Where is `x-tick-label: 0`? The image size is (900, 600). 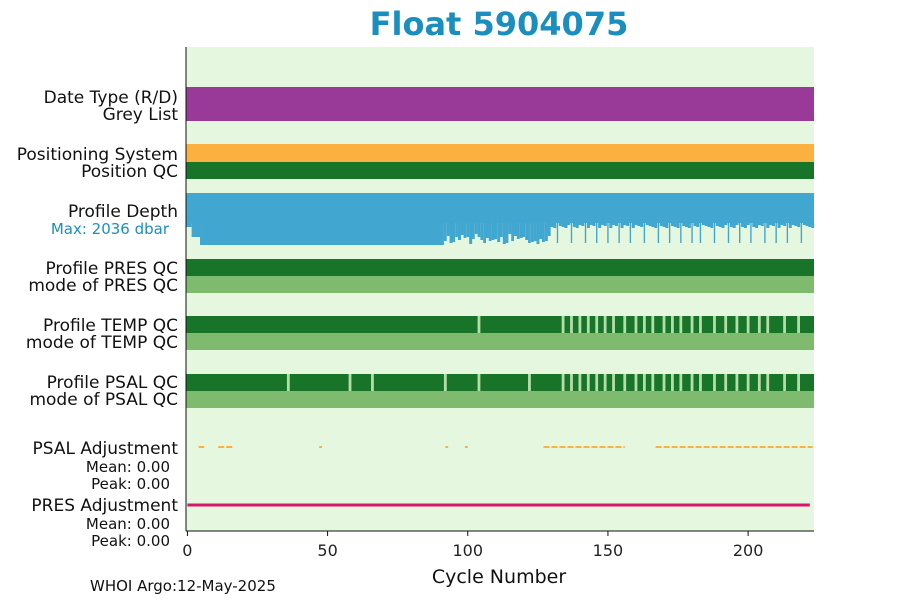
x-tick-label: 0 is located at coordinates (187, 550).